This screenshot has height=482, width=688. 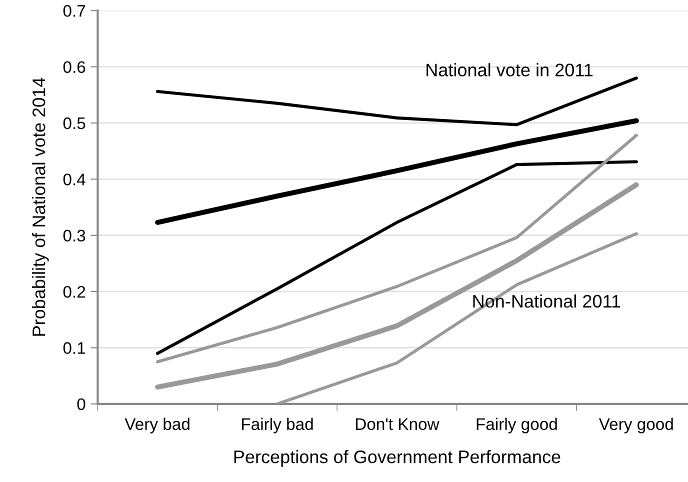 I want to click on y-tick-label: 0.1, so click(x=74, y=348).